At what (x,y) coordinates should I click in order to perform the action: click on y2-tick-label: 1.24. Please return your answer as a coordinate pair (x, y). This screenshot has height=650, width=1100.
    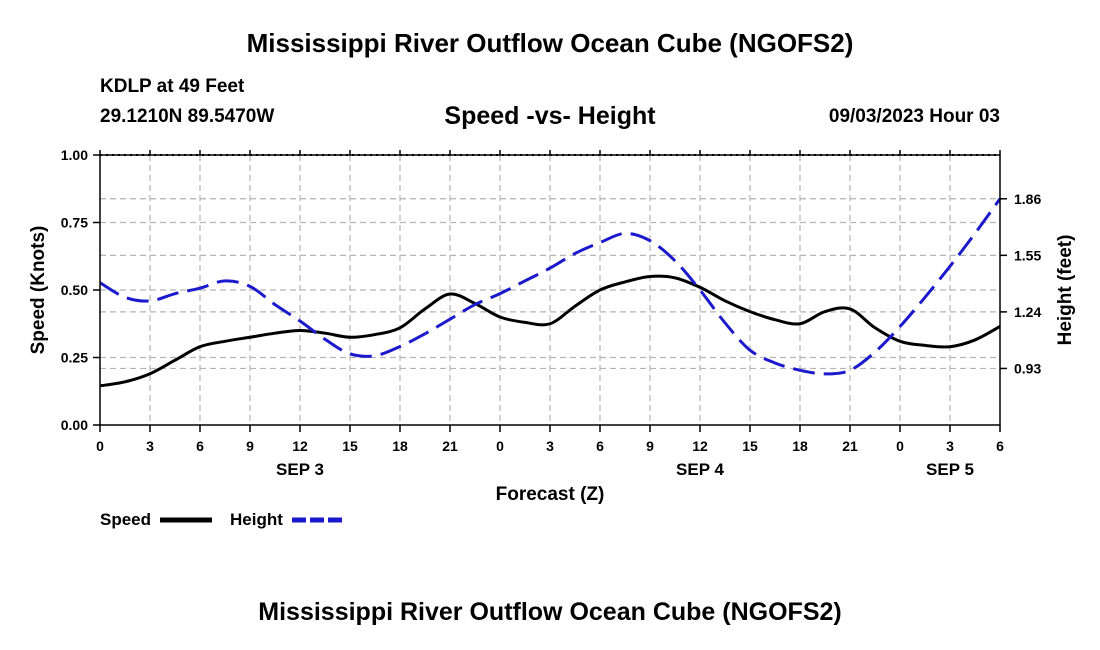
    Looking at the image, I should click on (1027, 312).